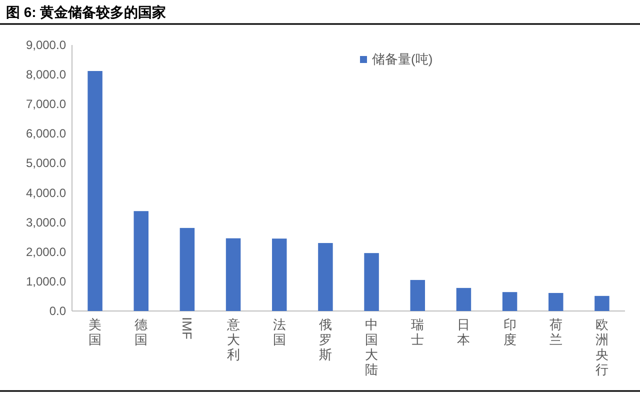 The height and width of the screenshot is (396, 640). I want to click on x-tick-label: 德国, so click(141, 332).